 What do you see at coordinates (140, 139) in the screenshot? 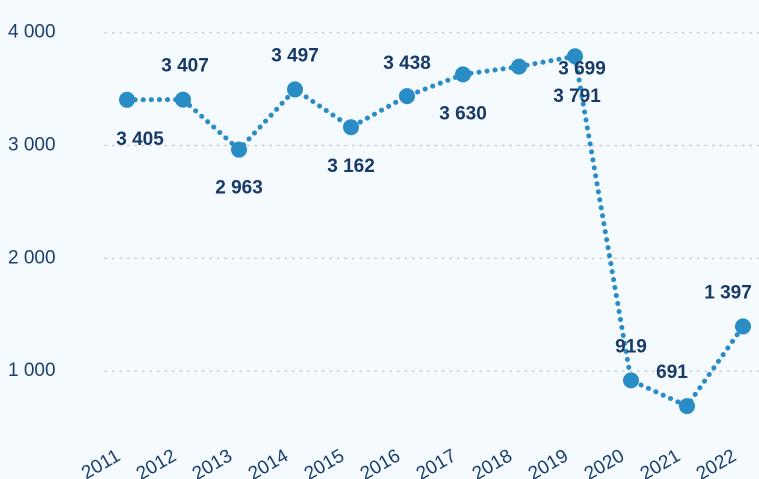
I see `value-label: 3 405` at bounding box center [140, 139].